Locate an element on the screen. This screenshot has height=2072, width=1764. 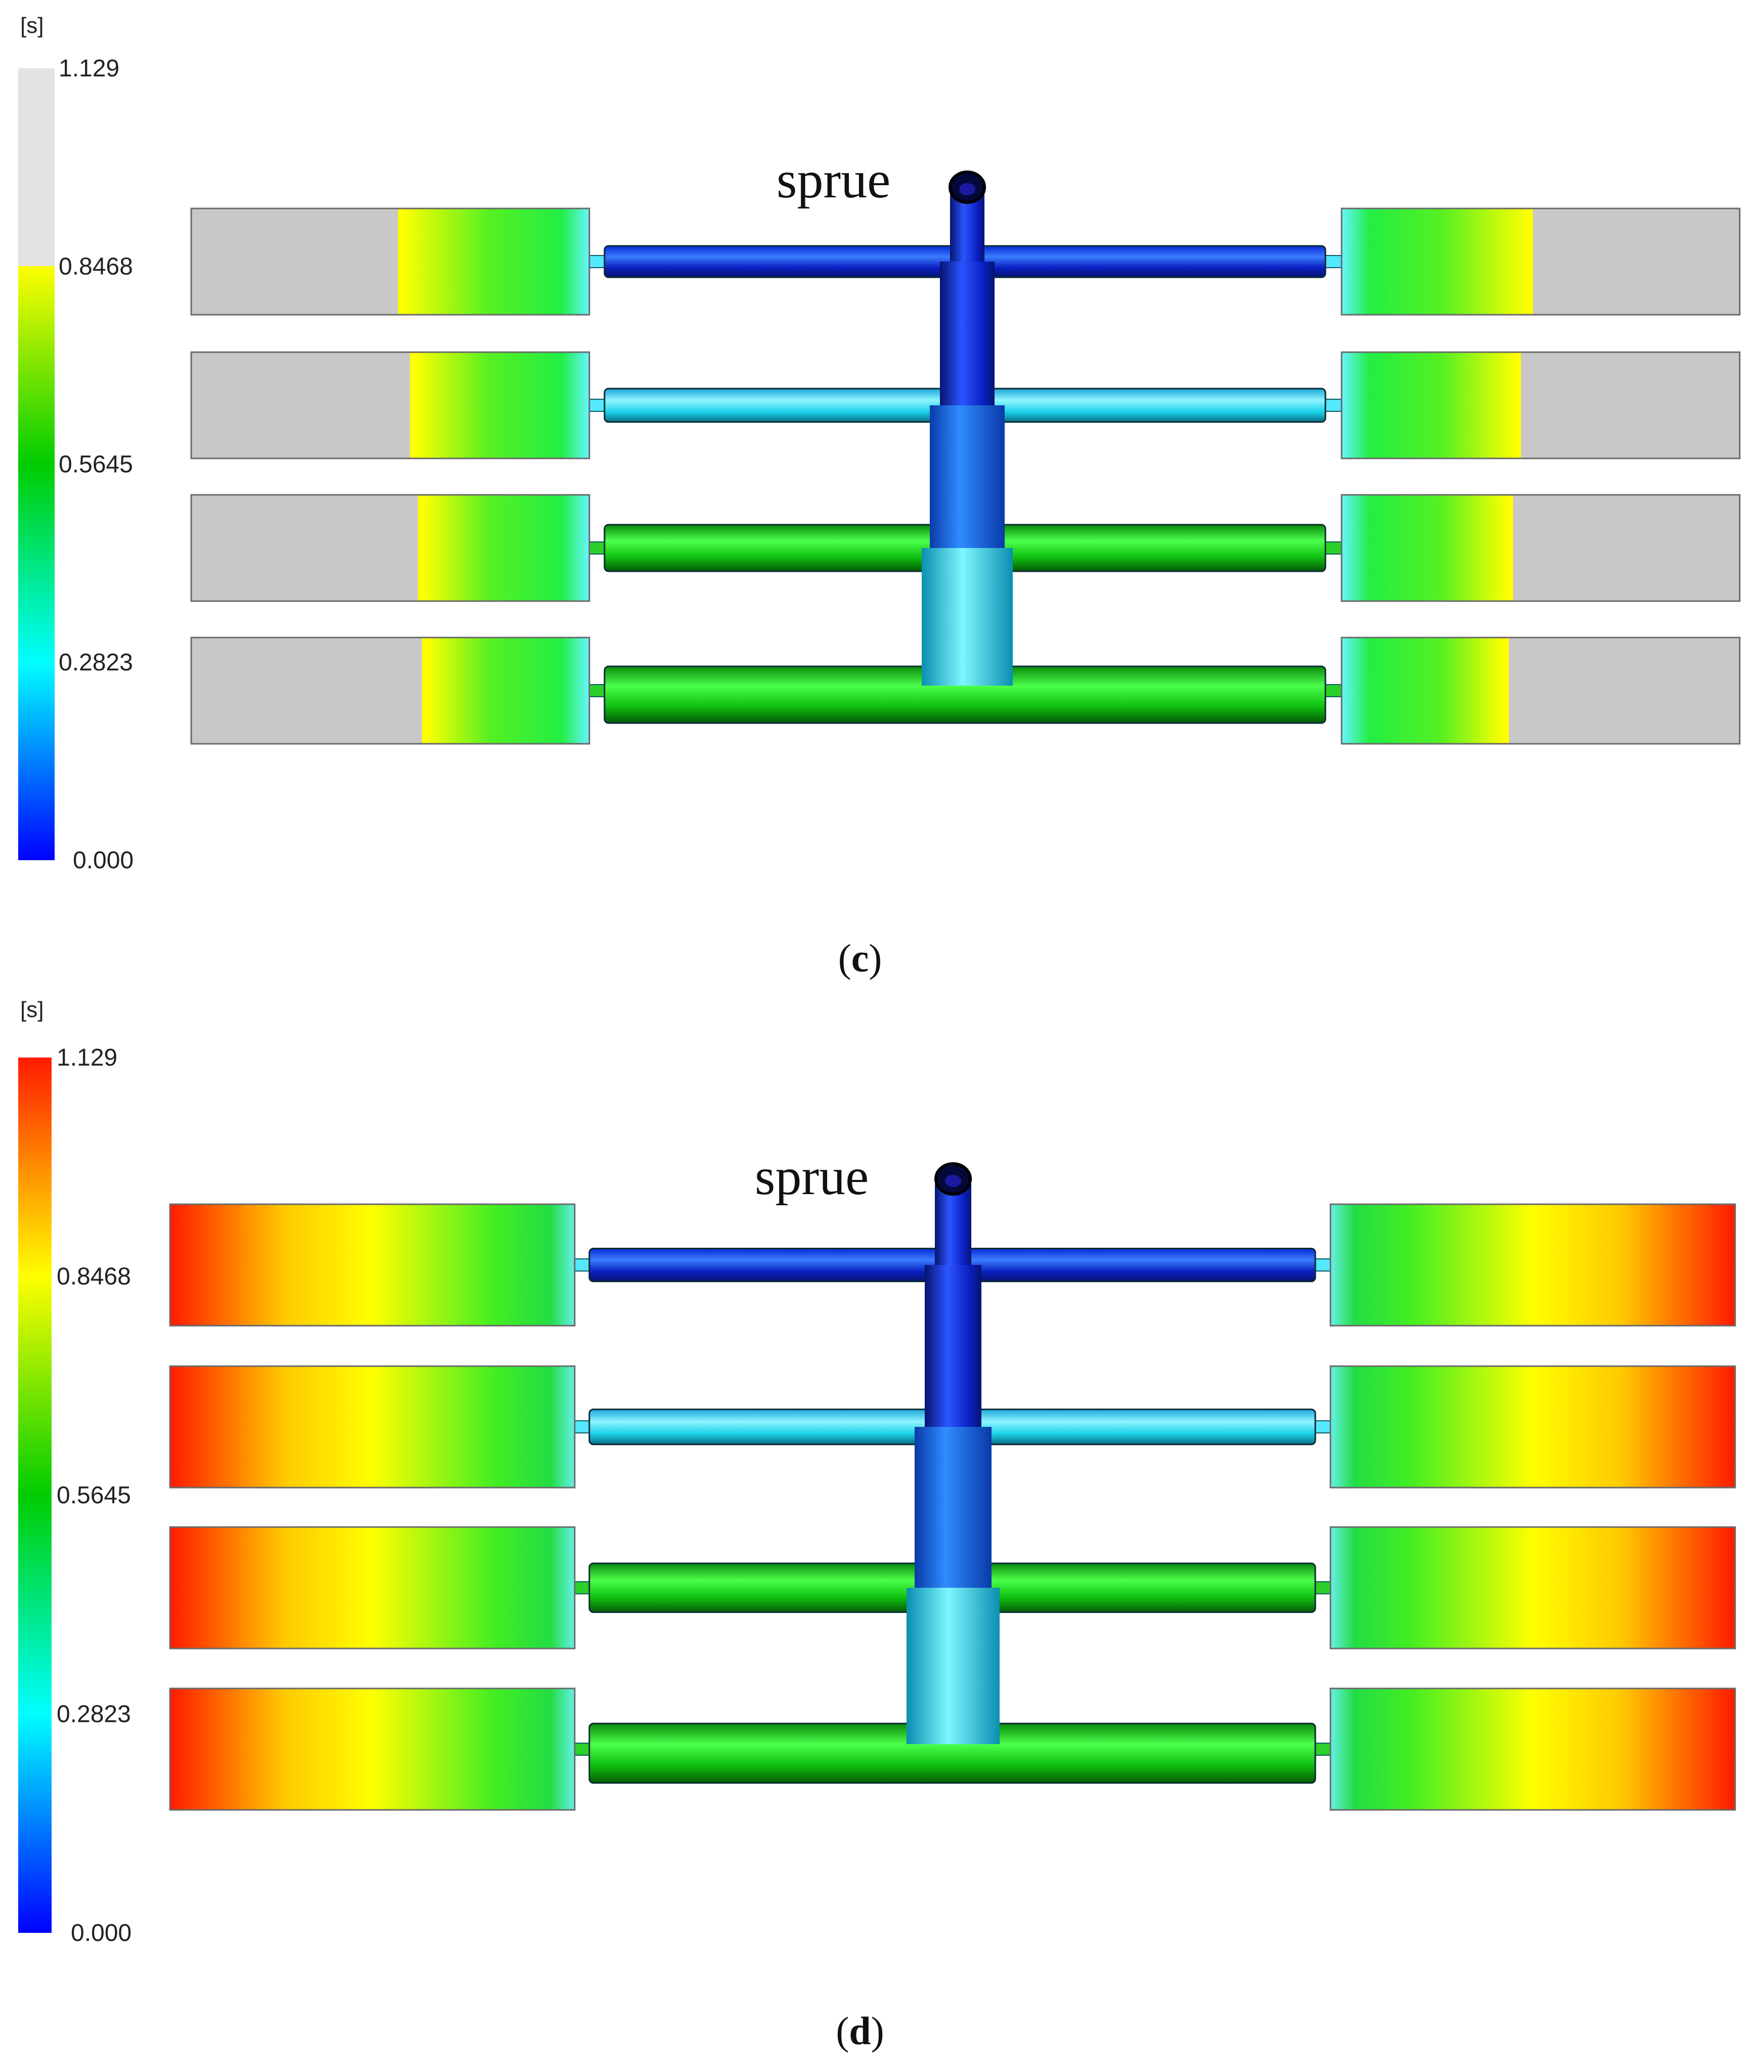
panel-caption: (d) is located at coordinates (860, 2031).